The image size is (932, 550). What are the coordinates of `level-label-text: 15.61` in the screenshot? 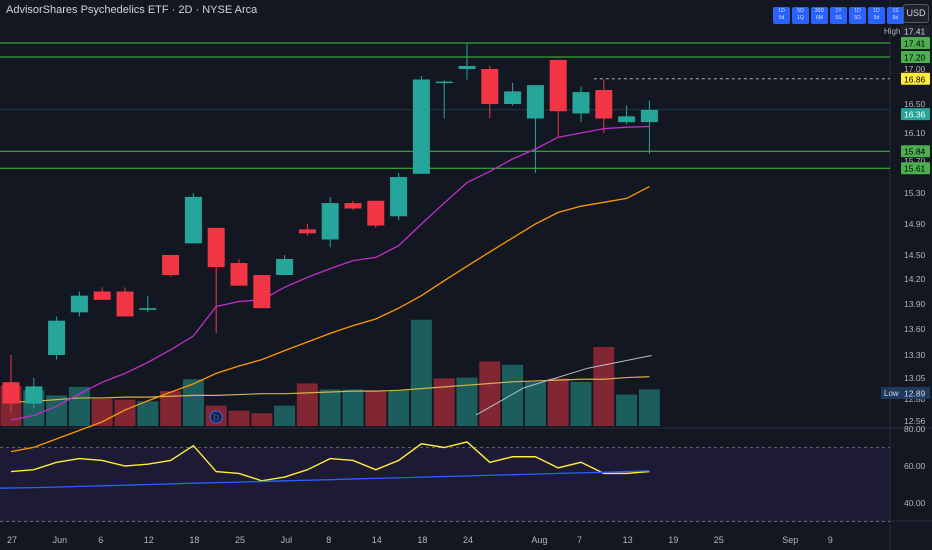 It's located at (915, 169).